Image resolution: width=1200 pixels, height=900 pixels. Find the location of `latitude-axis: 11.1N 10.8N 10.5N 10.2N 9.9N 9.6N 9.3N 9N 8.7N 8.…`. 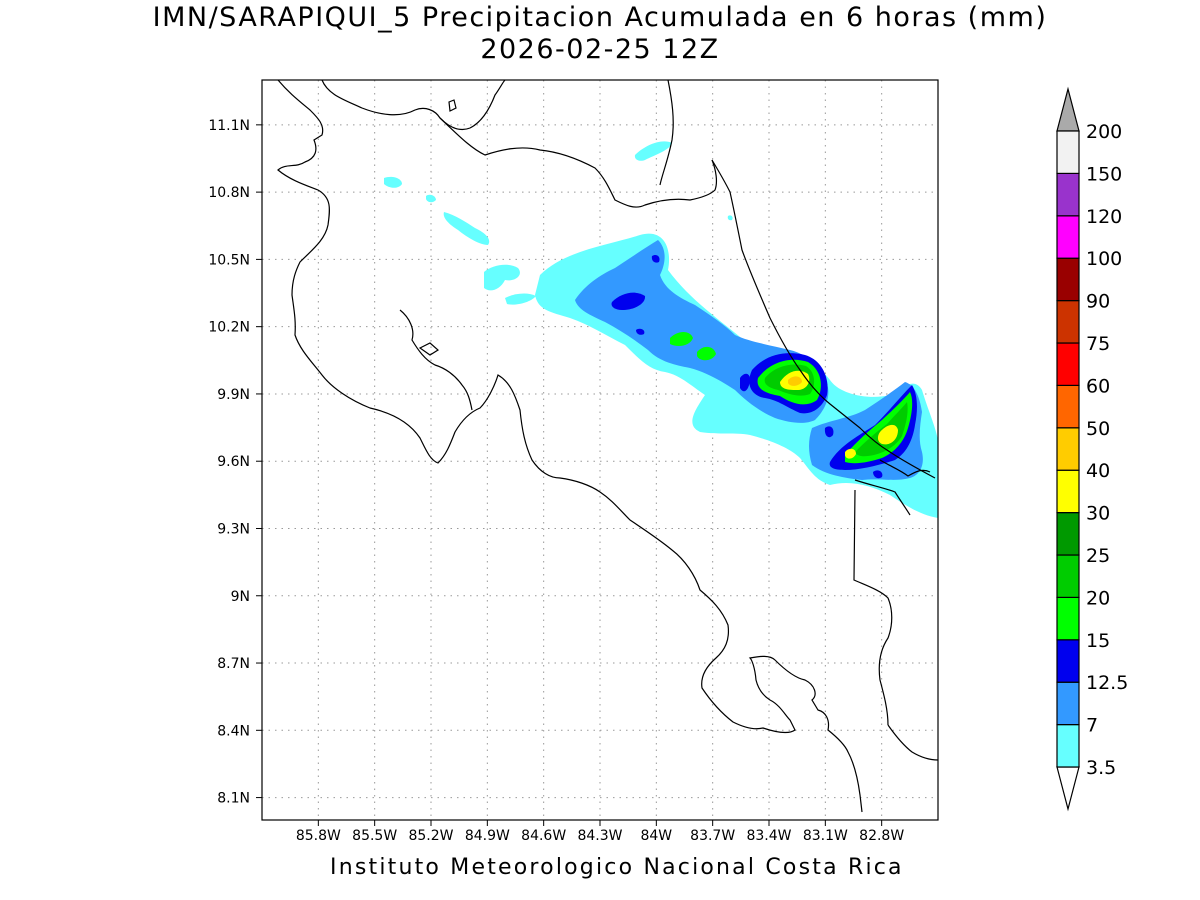

latitude-axis: 11.1N 10.8N 10.5N 10.2N 9.9N 9.6N 9.3N 9N 8.7N 8.… is located at coordinates (235, 462).